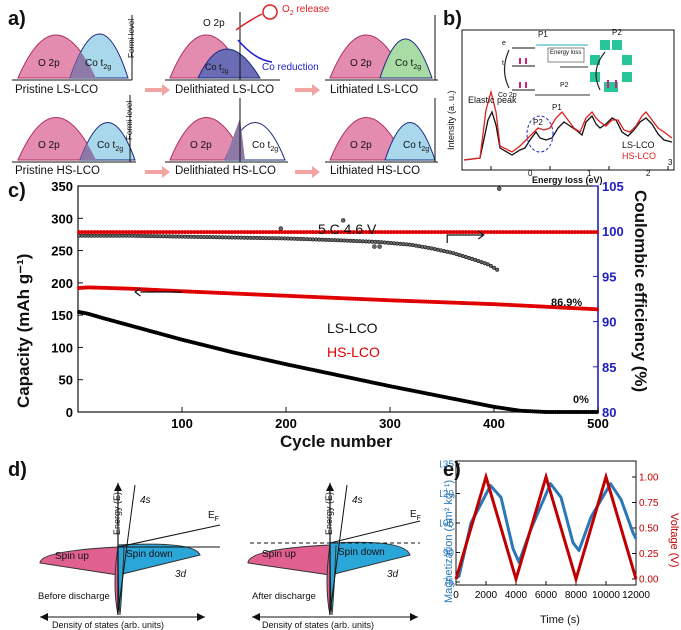 The height and width of the screenshot is (630, 681). What do you see at coordinates (72, 48) in the screenshot?
I see `pristine-ls-diagram` at bounding box center [72, 48].